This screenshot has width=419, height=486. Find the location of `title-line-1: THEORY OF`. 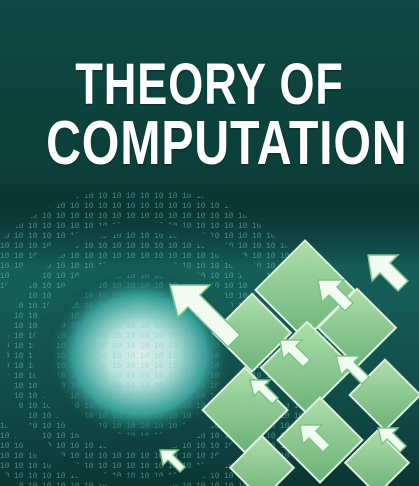

title-line-1: THEORY OF is located at coordinates (209, 84).